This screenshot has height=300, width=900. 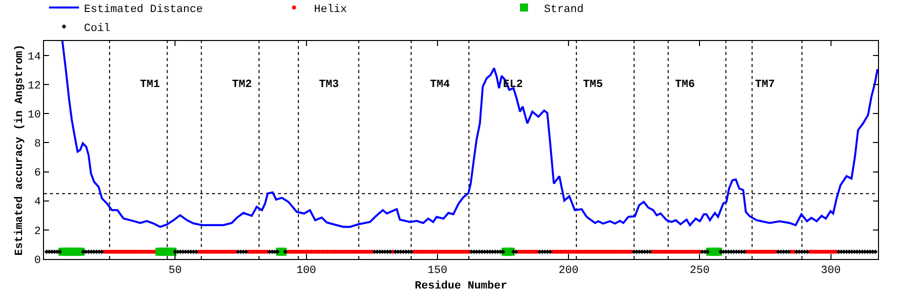 I want to click on annotation: TM7, so click(x=765, y=85).